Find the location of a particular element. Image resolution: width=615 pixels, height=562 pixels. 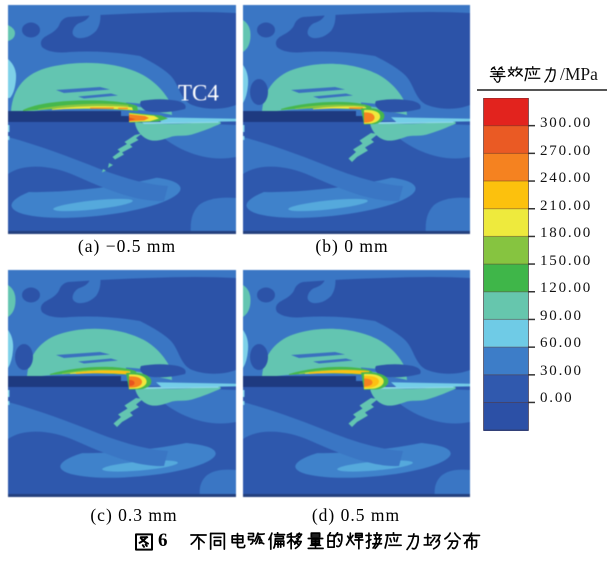

svg-text: TC4 is located at coordinates (198, 93).